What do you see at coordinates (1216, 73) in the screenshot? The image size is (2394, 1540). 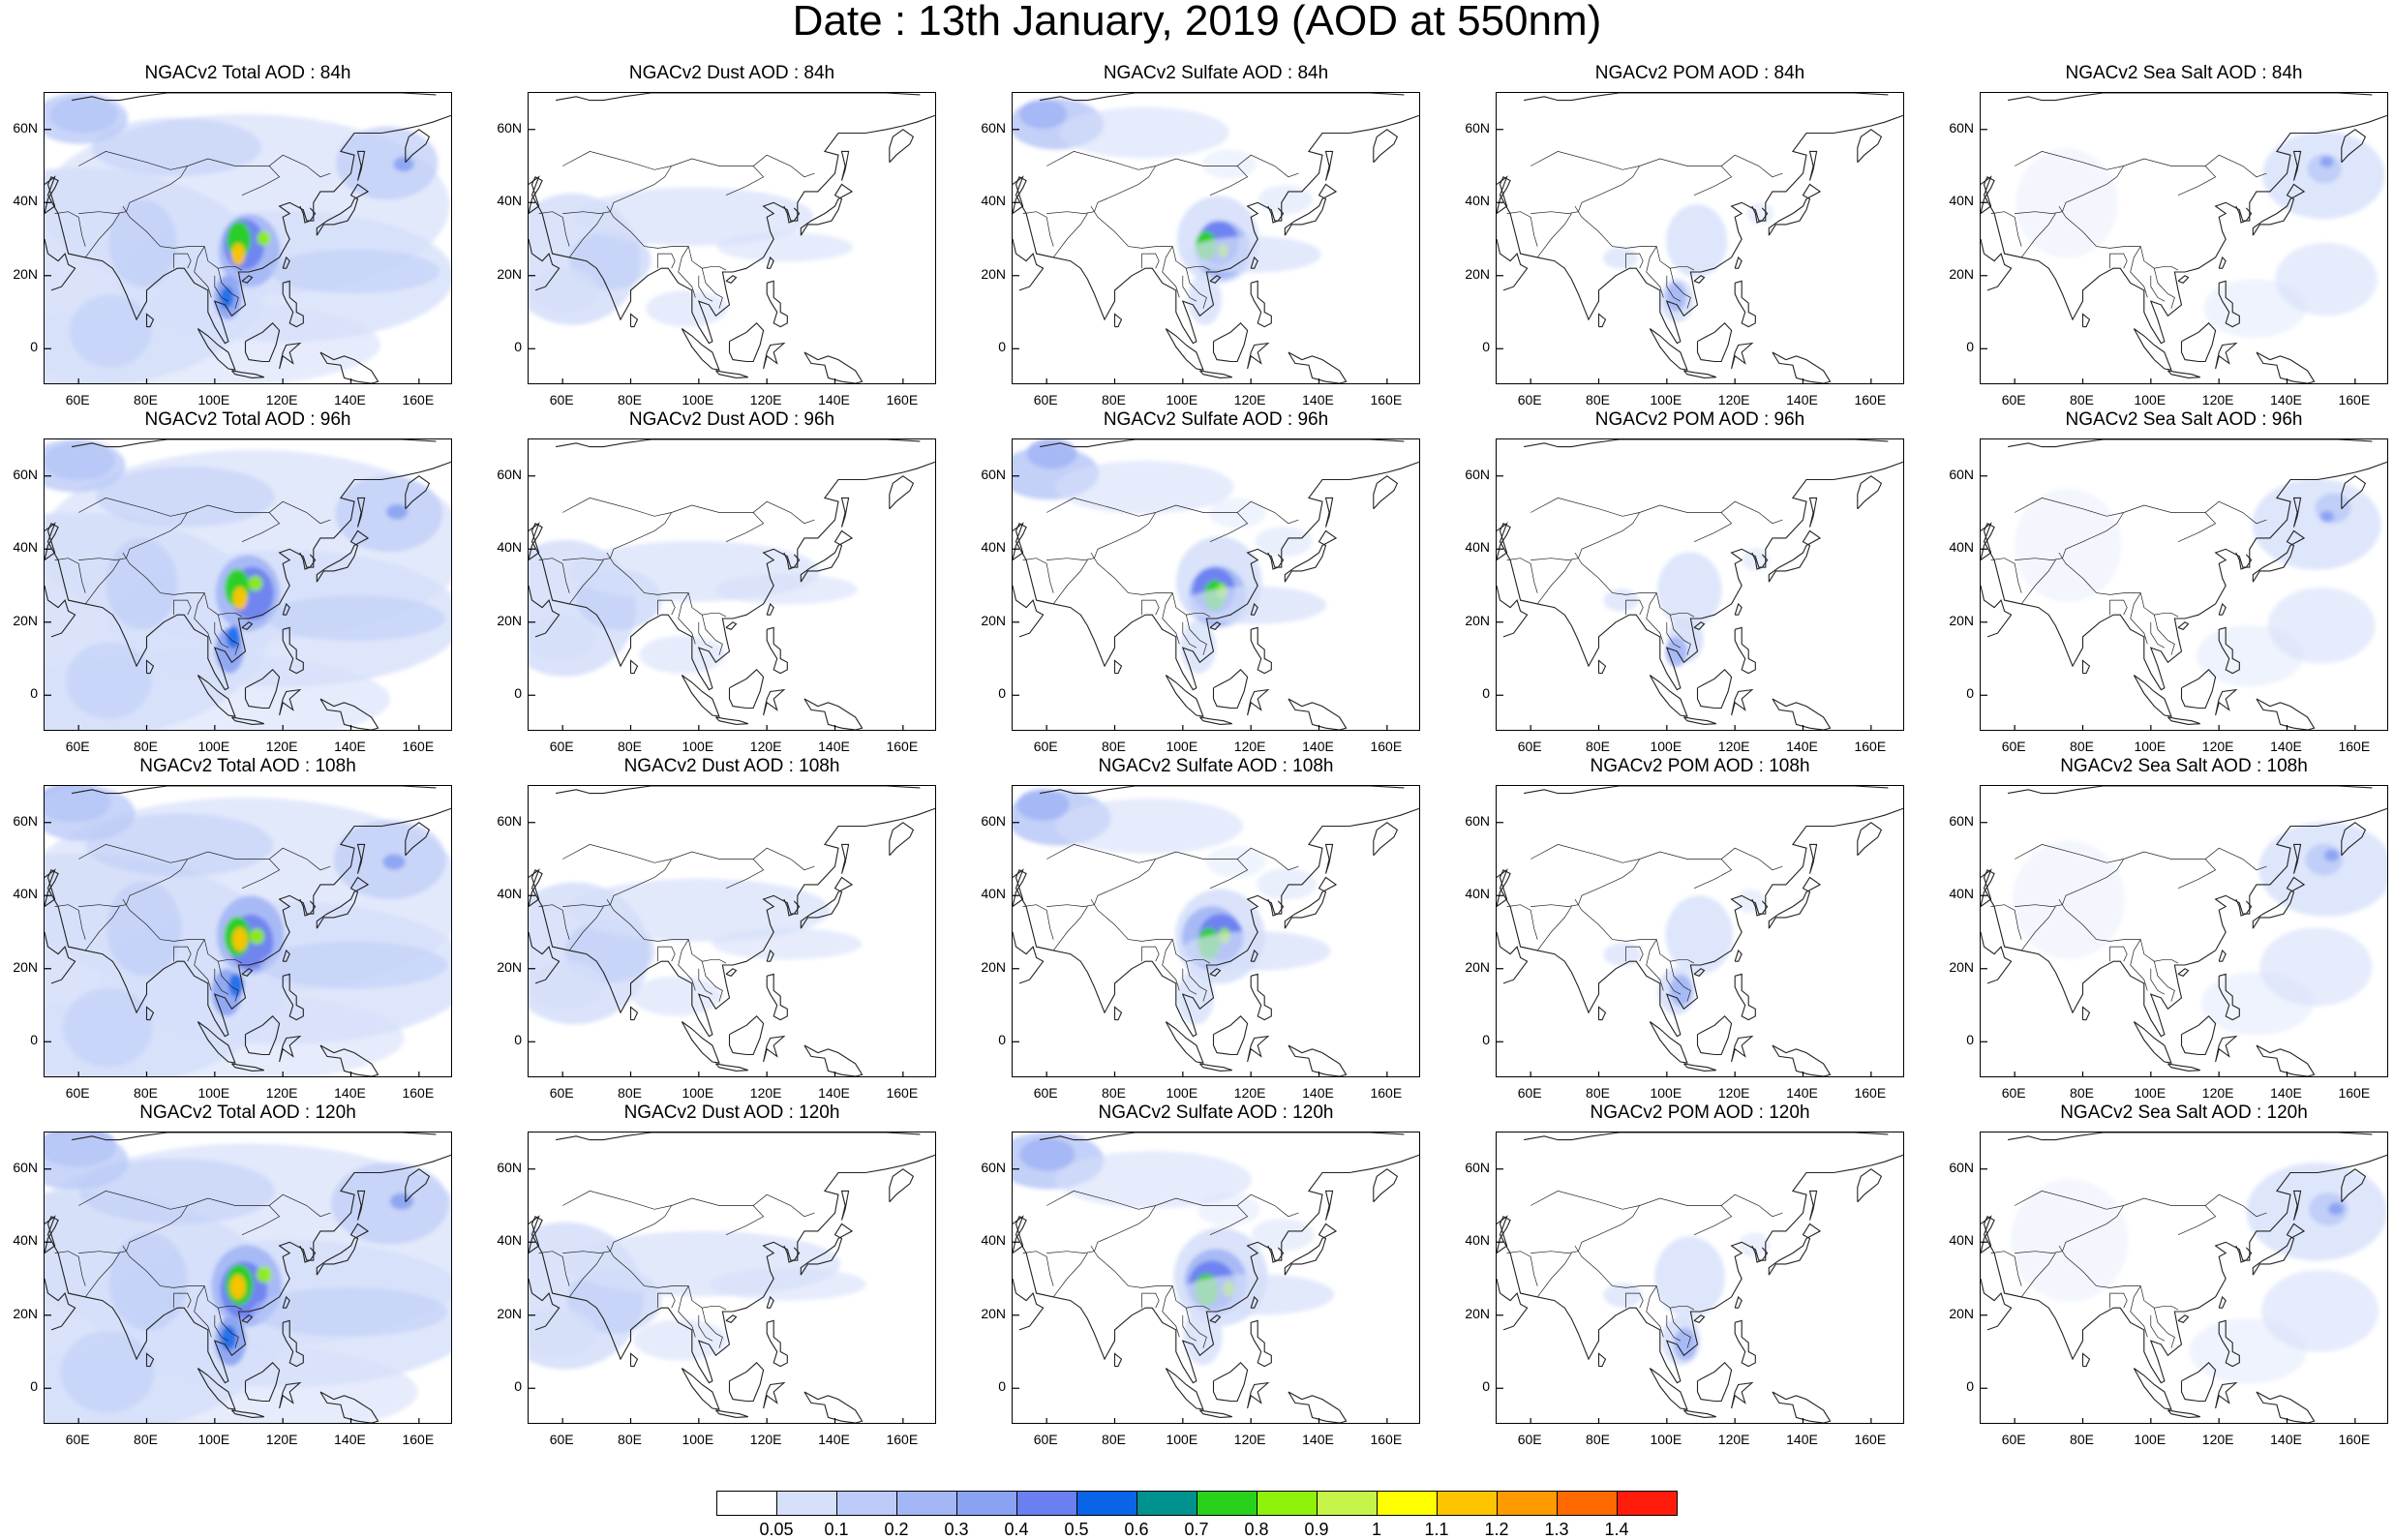 I see `panel-title: NGACv2 Sulfate AOD : 84h` at bounding box center [1216, 73].